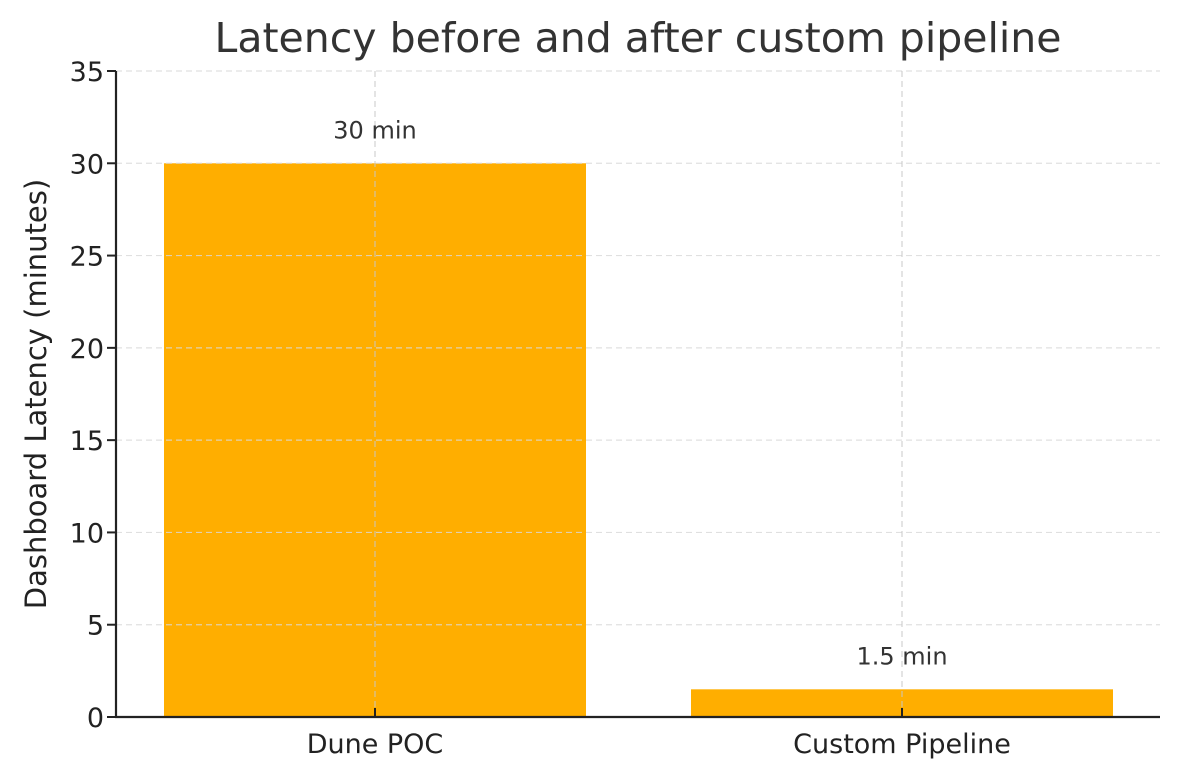 The width and height of the screenshot is (1180, 780). Describe the element at coordinates (87, 72) in the screenshot. I see `y-tick-label: 35` at that location.